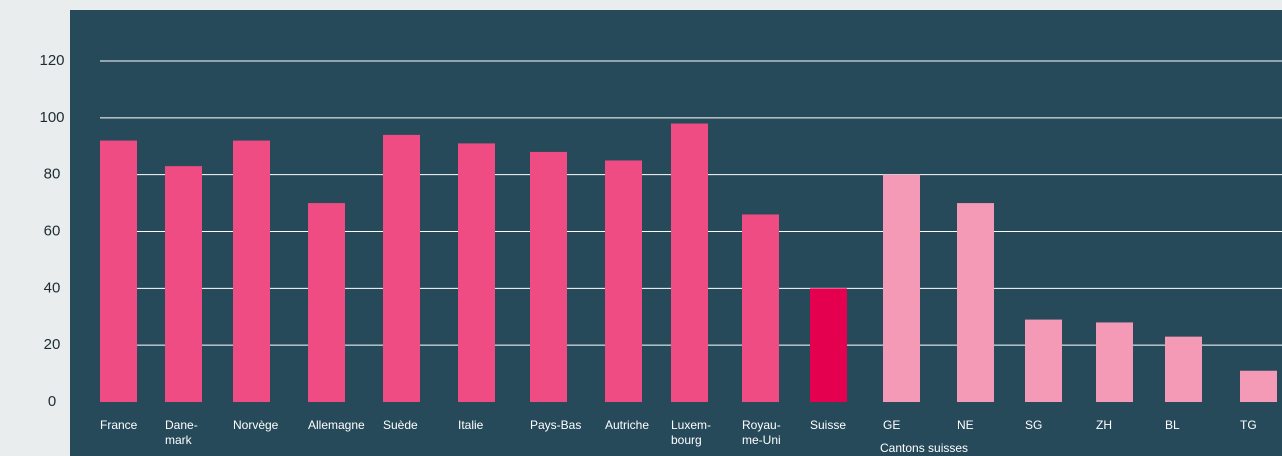  I want to click on x-tick-label: GE, so click(891, 425).